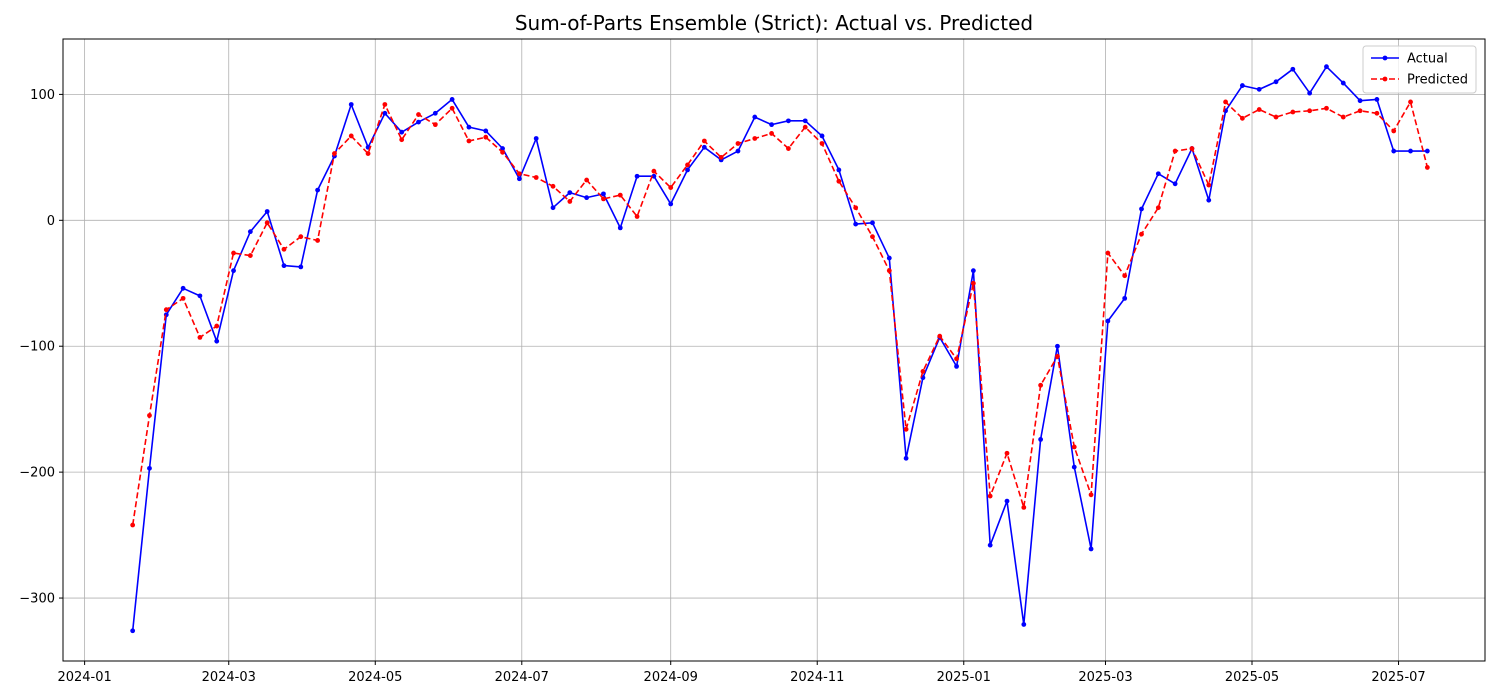 Image resolution: width=1500 pixels, height=700 pixels. What do you see at coordinates (1252, 677) in the screenshot?
I see `x-tick-label: 2025-05` at bounding box center [1252, 677].